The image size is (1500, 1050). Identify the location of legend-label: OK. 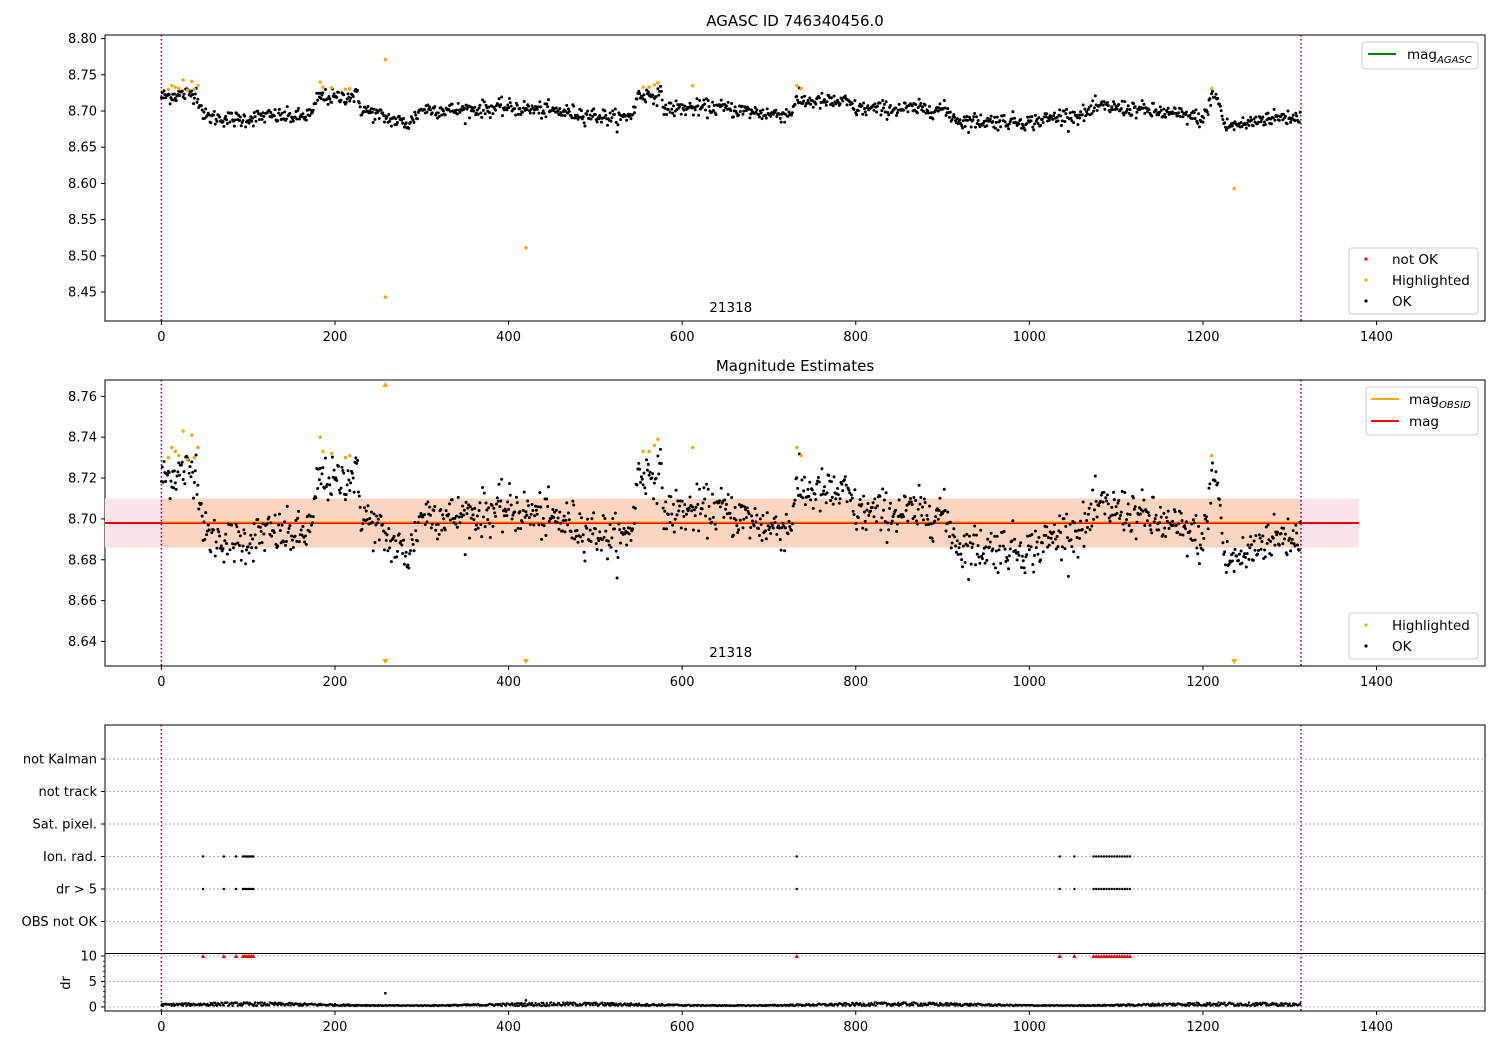
(1402, 302).